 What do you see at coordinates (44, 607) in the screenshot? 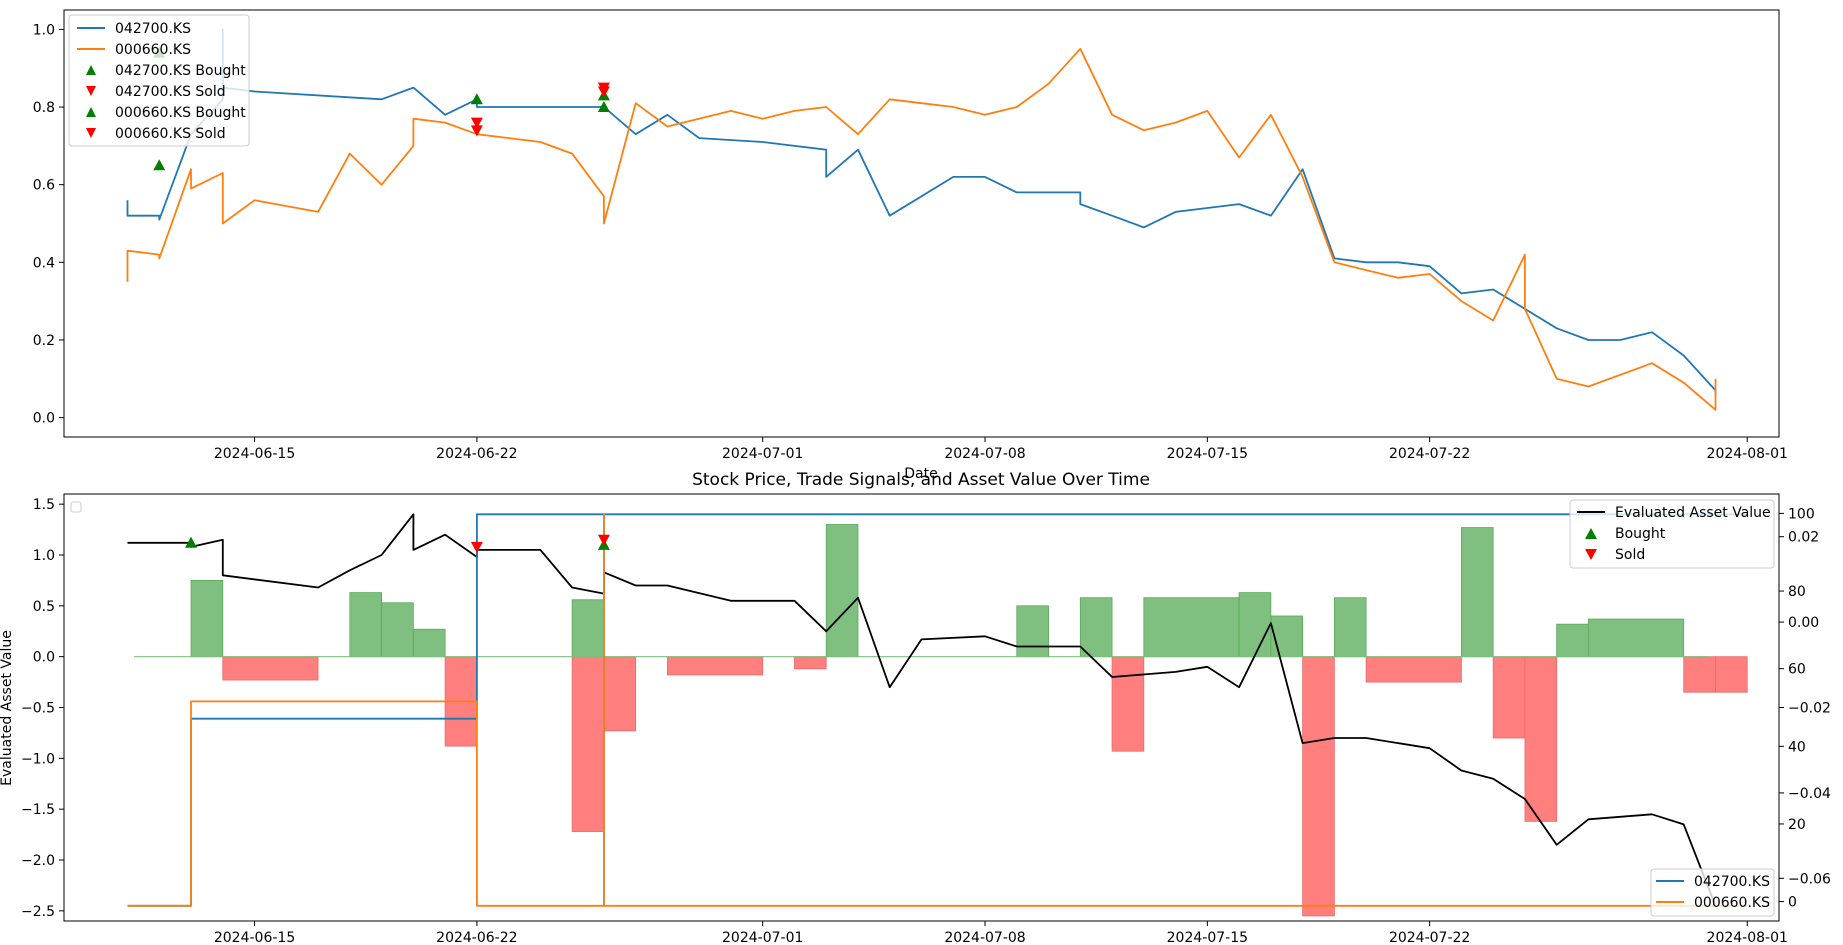
I see `y-tick-label: 0.5` at bounding box center [44, 607].